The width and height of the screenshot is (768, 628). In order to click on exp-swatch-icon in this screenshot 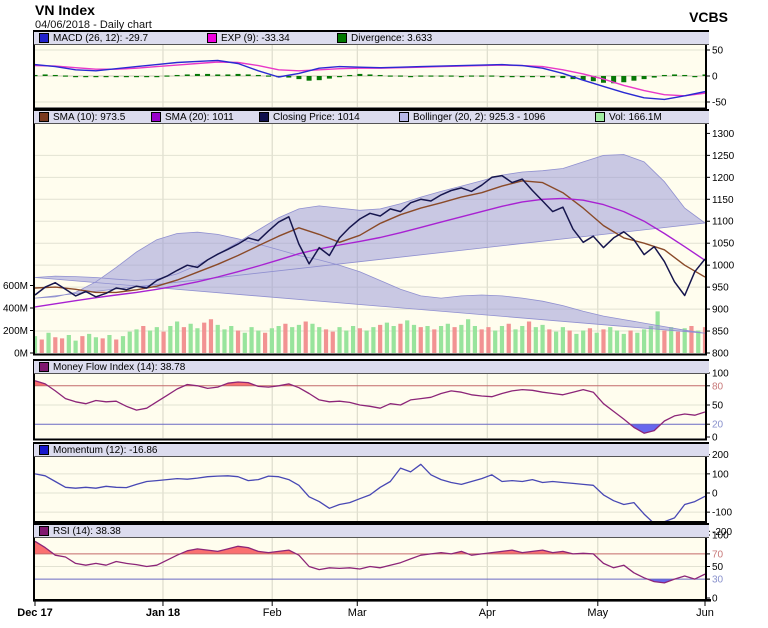, I will do `click(212, 38)`.